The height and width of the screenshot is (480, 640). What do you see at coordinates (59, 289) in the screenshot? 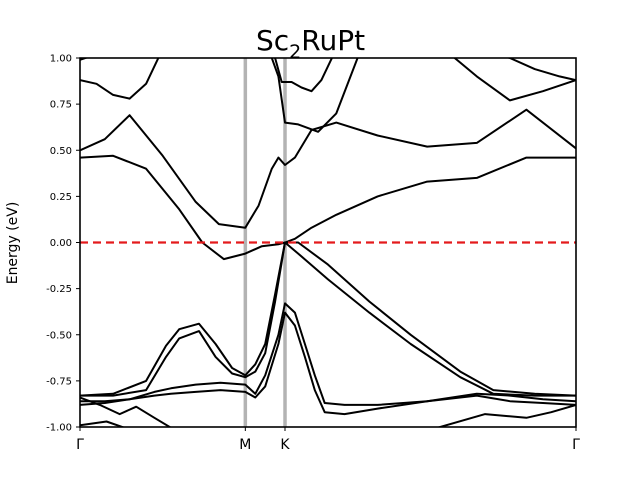
I see `y-tick-label: -0.25` at bounding box center [59, 289].